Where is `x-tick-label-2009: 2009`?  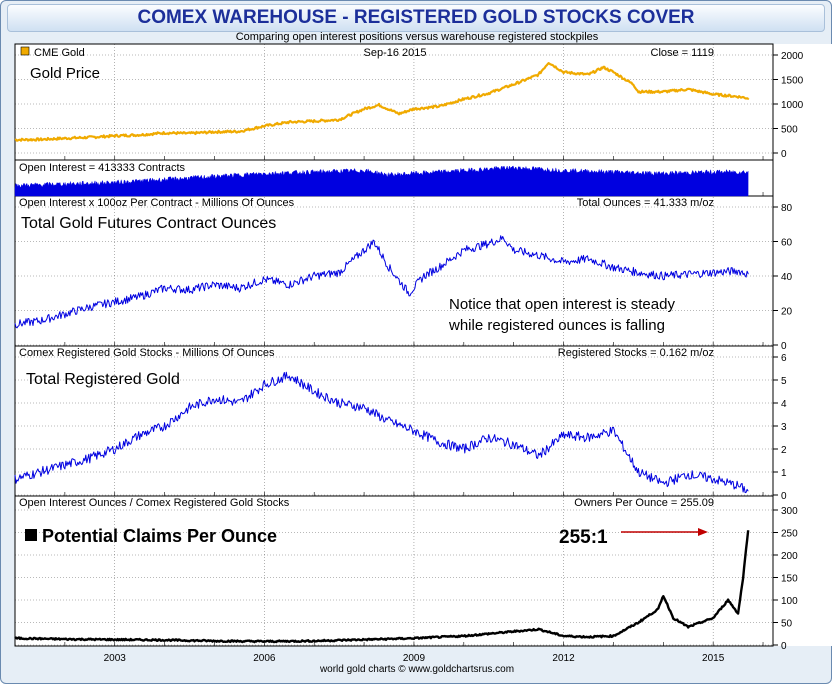 x-tick-label-2009: 2009 is located at coordinates (414, 658).